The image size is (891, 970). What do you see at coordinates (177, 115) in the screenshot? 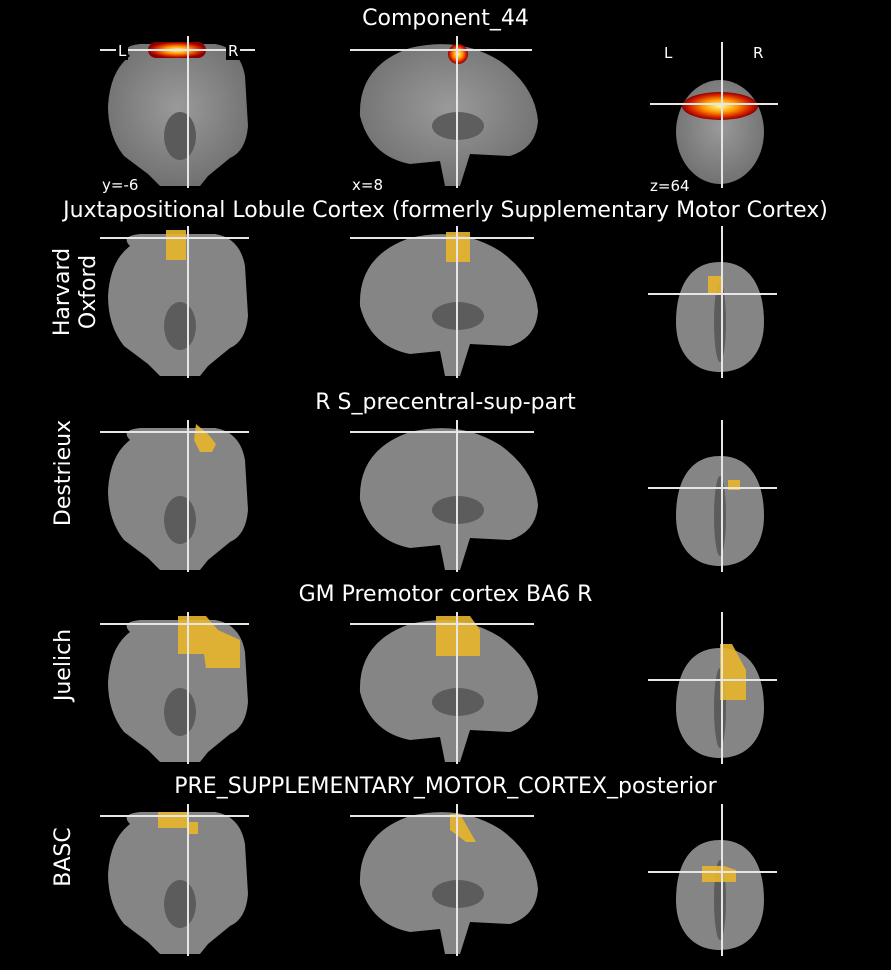
I see `component-coronal-view: L R y=-6` at bounding box center [177, 115].